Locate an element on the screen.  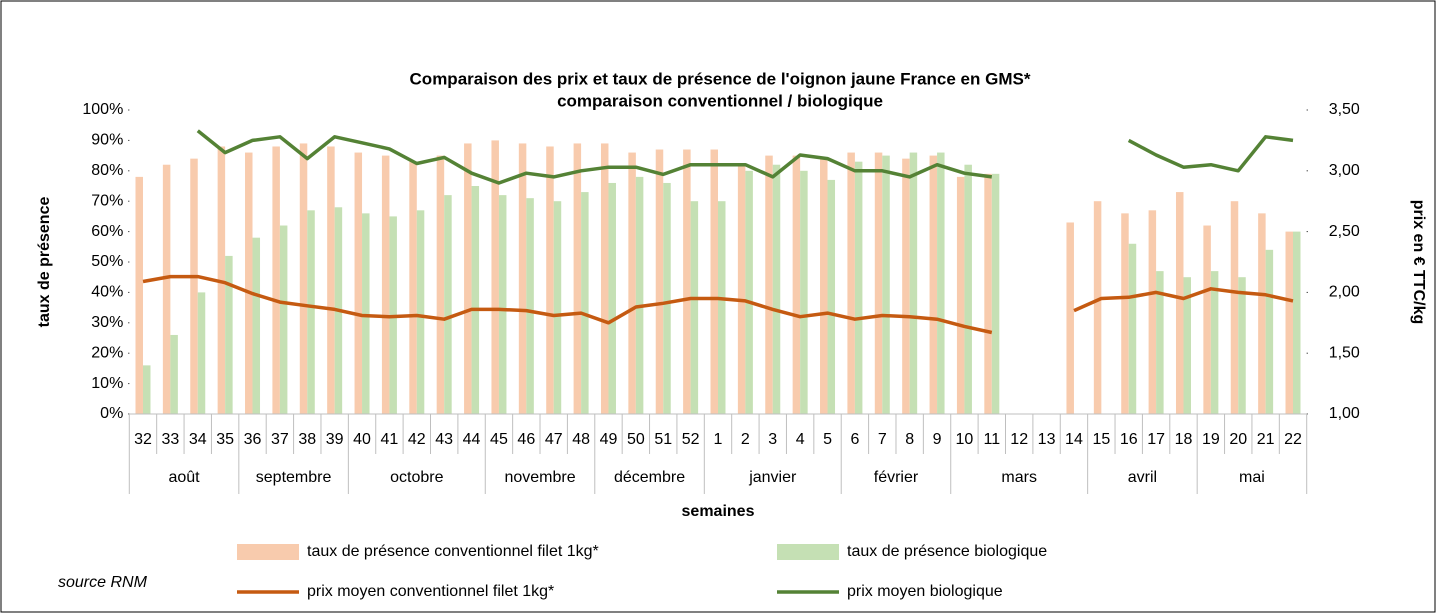
legend-swatch is located at coordinates (268, 552).